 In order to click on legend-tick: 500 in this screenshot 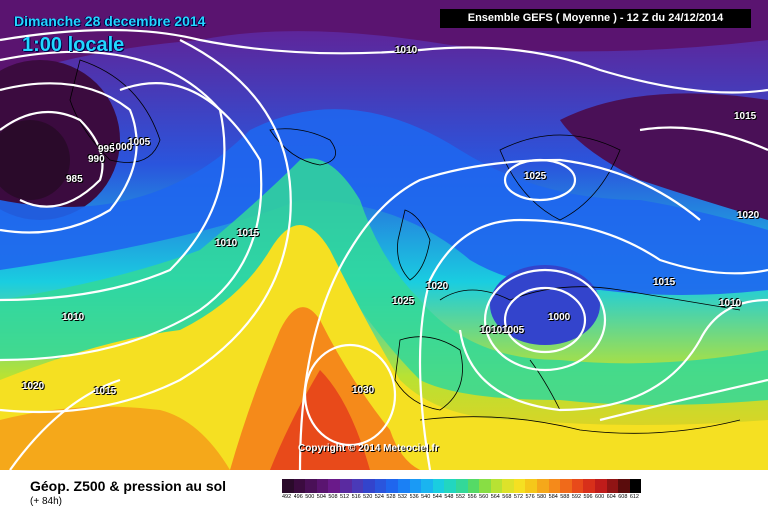, I will do `click(310, 497)`.